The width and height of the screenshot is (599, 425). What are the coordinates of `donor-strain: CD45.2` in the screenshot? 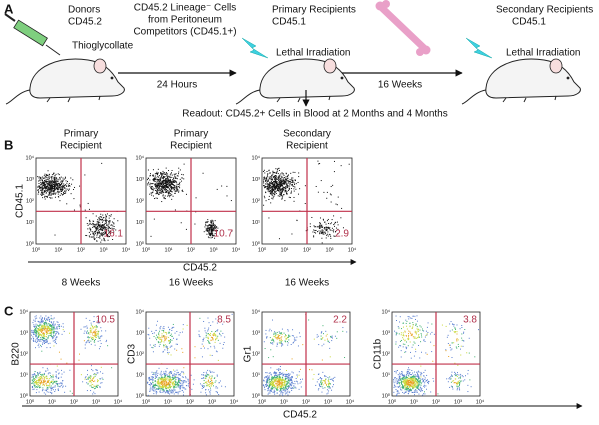 It's located at (85, 22).